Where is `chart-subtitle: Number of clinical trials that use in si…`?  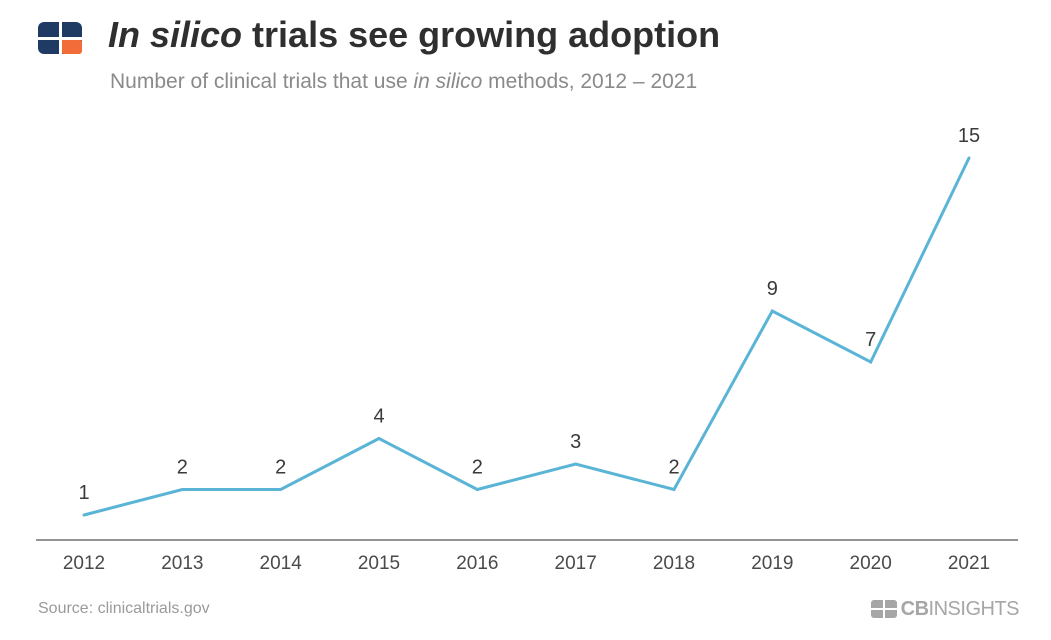
chart-subtitle: Number of clinical trials that use in si… is located at coordinates (404, 81).